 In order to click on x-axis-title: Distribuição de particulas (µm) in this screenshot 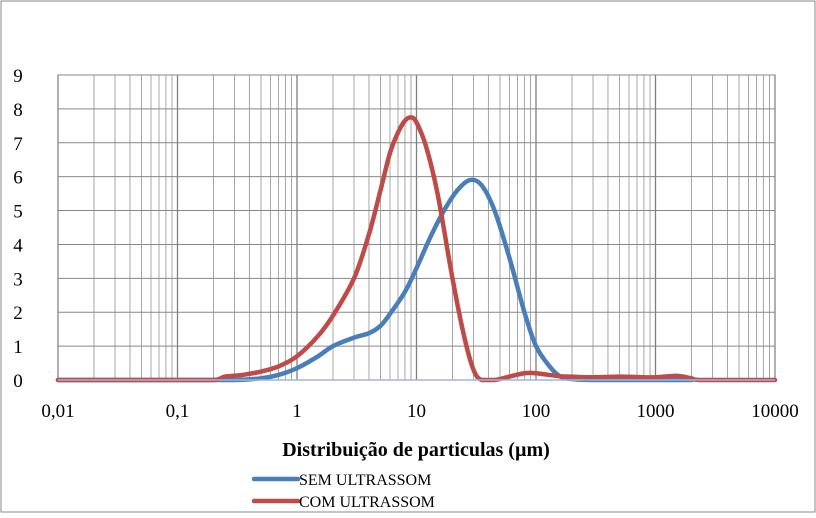, I will do `click(416, 450)`.